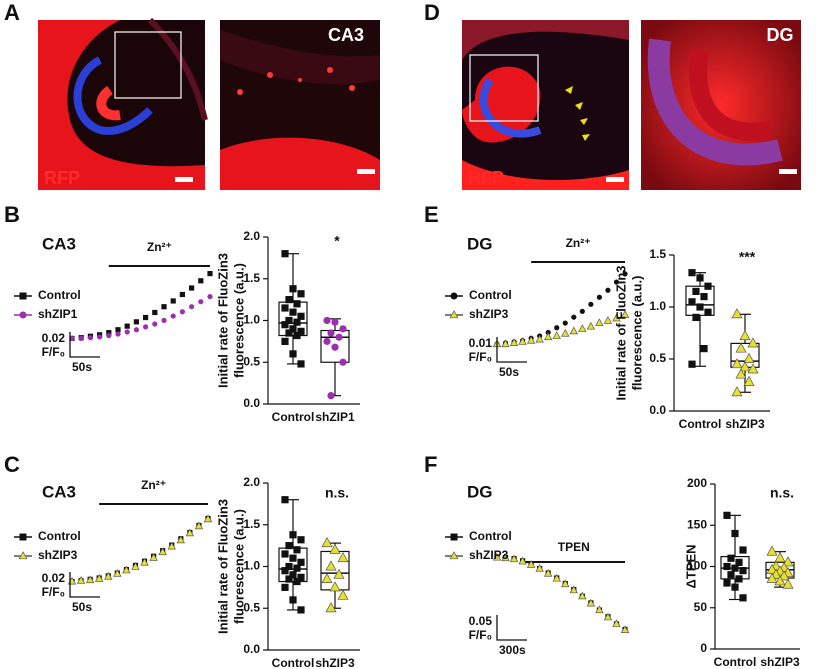 This screenshot has height=669, width=837. What do you see at coordinates (511, 350) in the screenshot?
I see `scale-bar` at bounding box center [511, 350].